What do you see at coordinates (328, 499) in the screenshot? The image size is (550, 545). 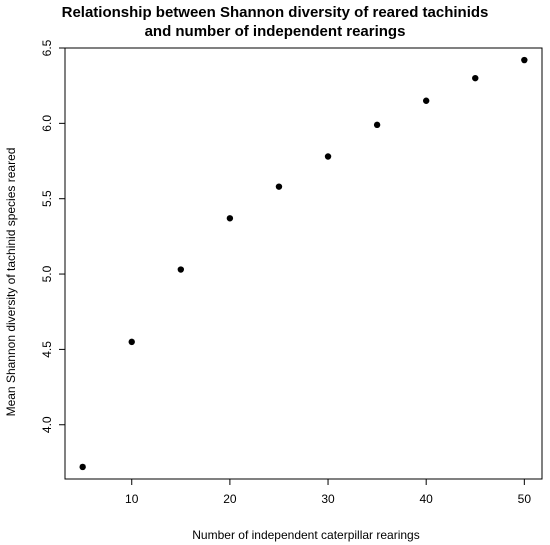 I see `x-tick-label: 30` at bounding box center [328, 499].